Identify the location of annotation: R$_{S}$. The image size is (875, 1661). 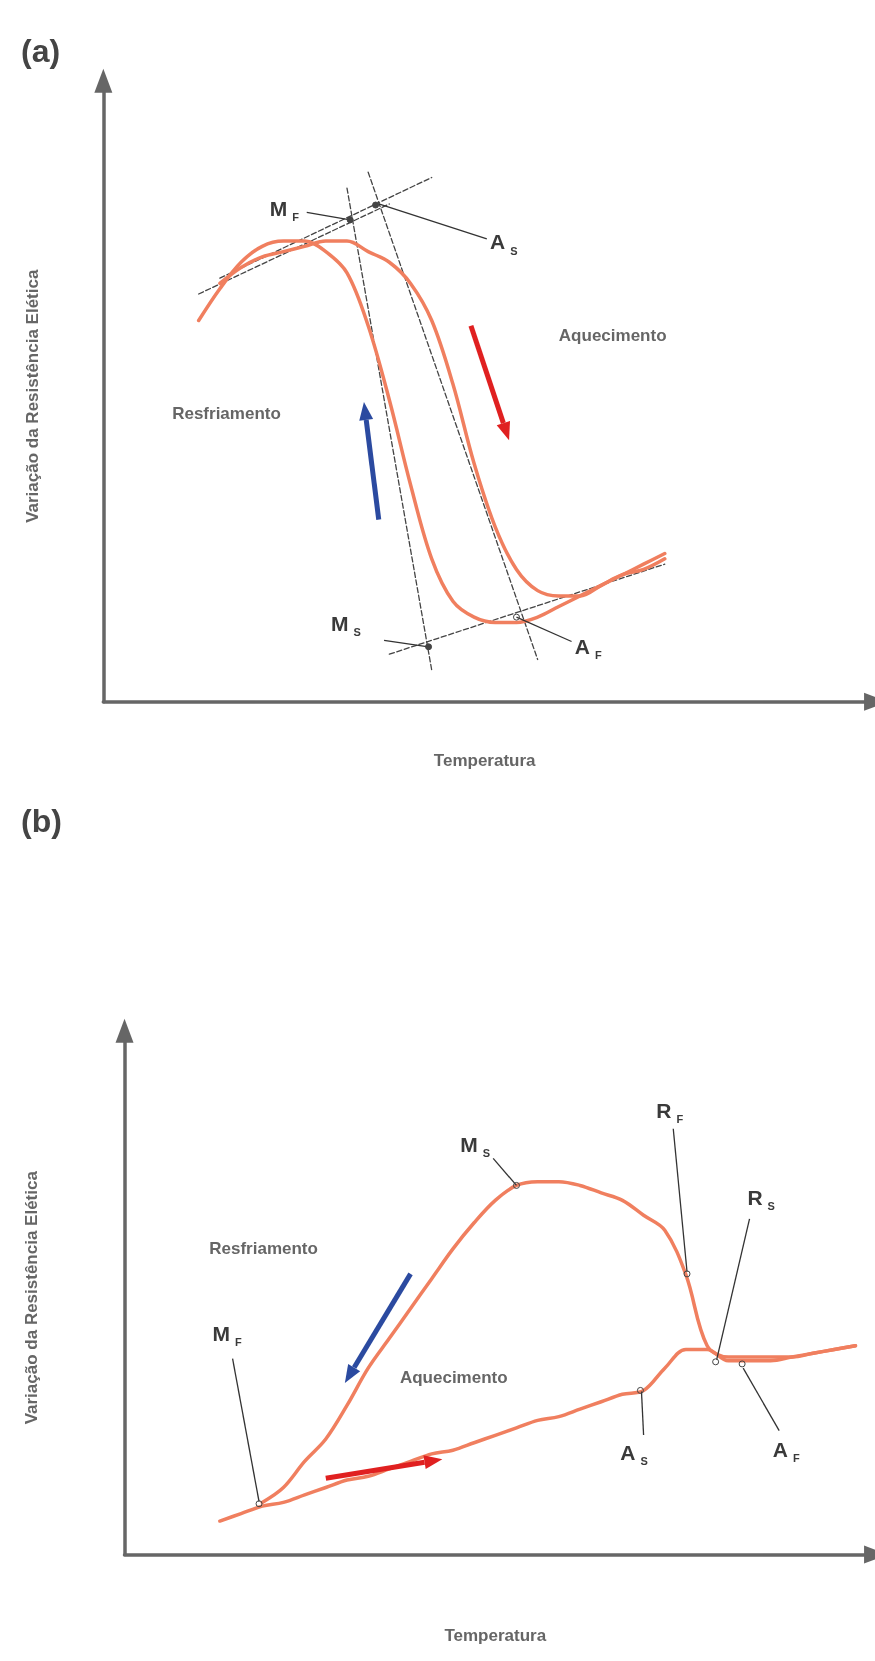
(761, 1200).